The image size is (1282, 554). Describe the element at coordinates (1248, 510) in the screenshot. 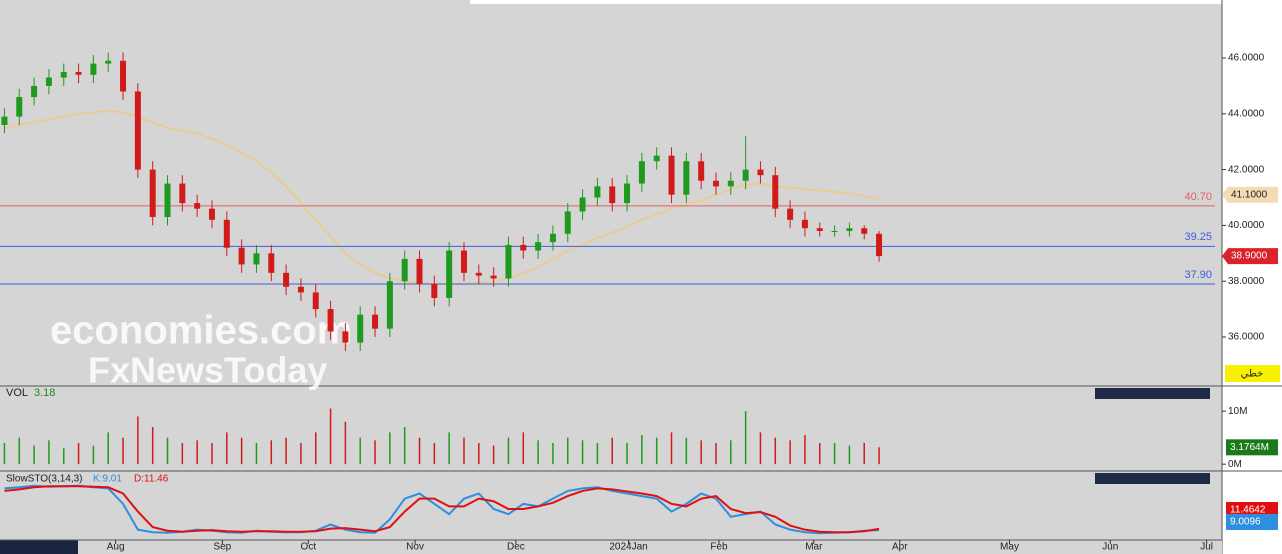

I see `stoch-tag-label: 11.4642` at that location.